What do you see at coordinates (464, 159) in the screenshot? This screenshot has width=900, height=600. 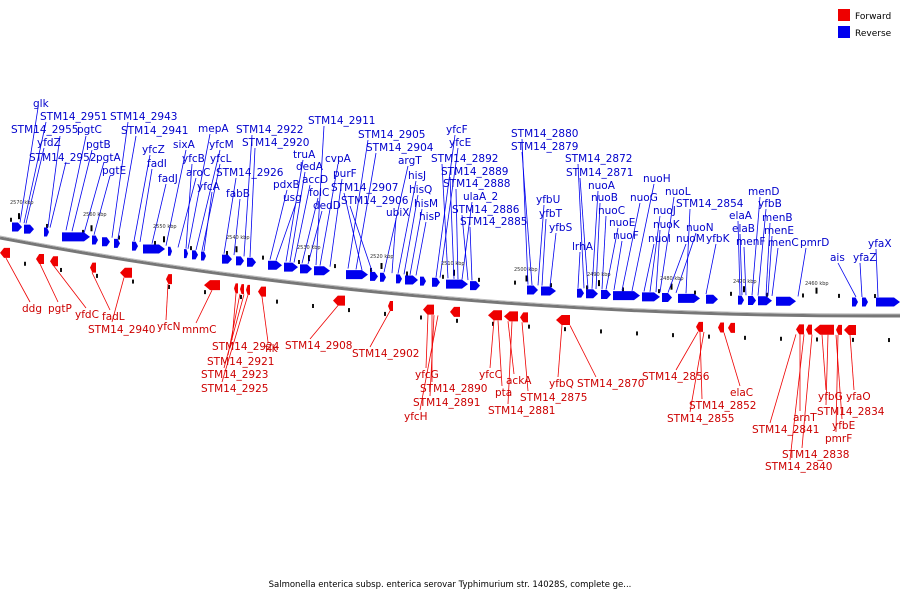 I see `reverse-gene-label: STM14_2892` at bounding box center [464, 159].